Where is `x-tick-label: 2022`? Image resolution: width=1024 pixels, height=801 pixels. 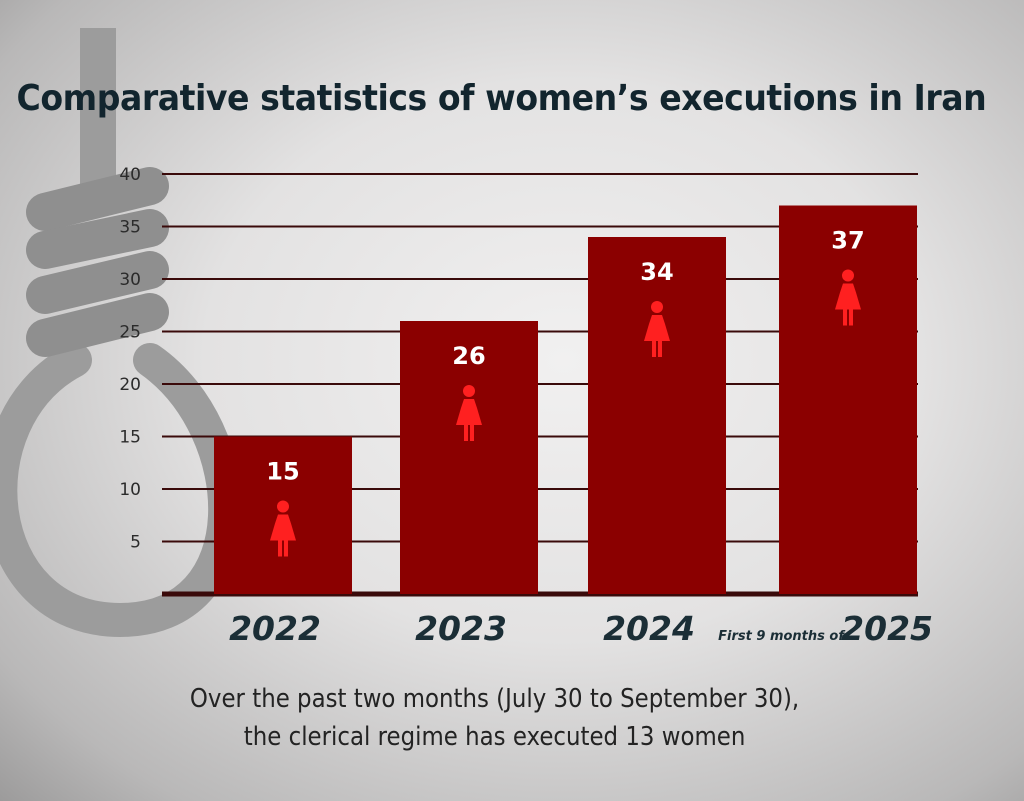 x-tick-label: 2022 is located at coordinates (275, 628).